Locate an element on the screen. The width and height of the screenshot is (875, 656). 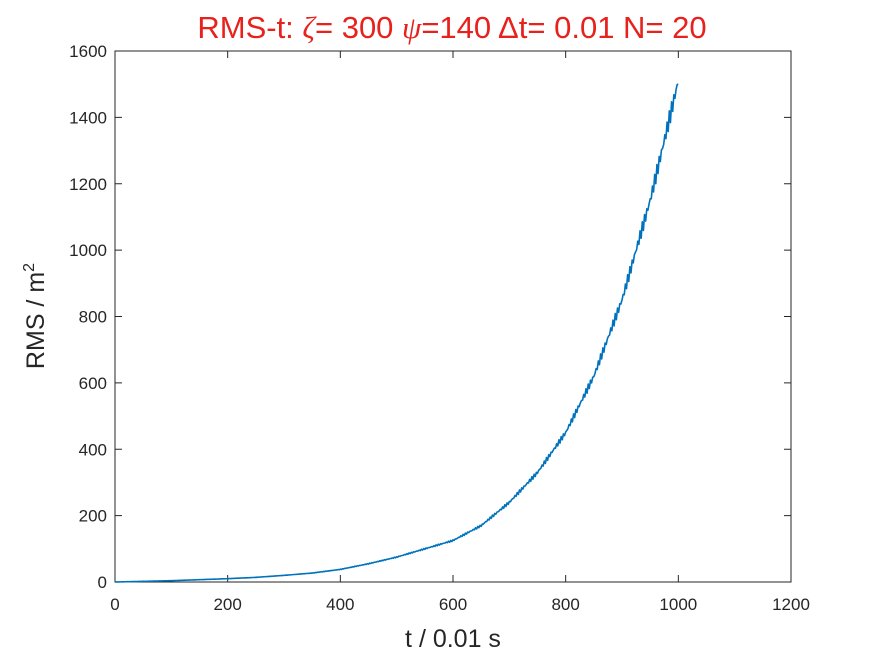
x-tick-label: 600 is located at coordinates (453, 604).